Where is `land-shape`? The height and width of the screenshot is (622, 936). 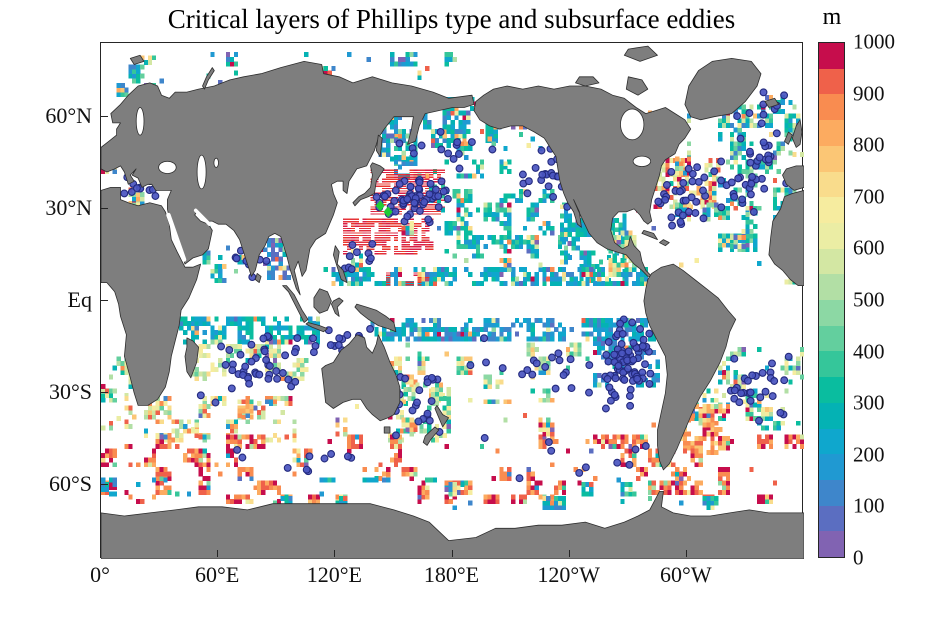
land-shape is located at coordinates (664, 243).